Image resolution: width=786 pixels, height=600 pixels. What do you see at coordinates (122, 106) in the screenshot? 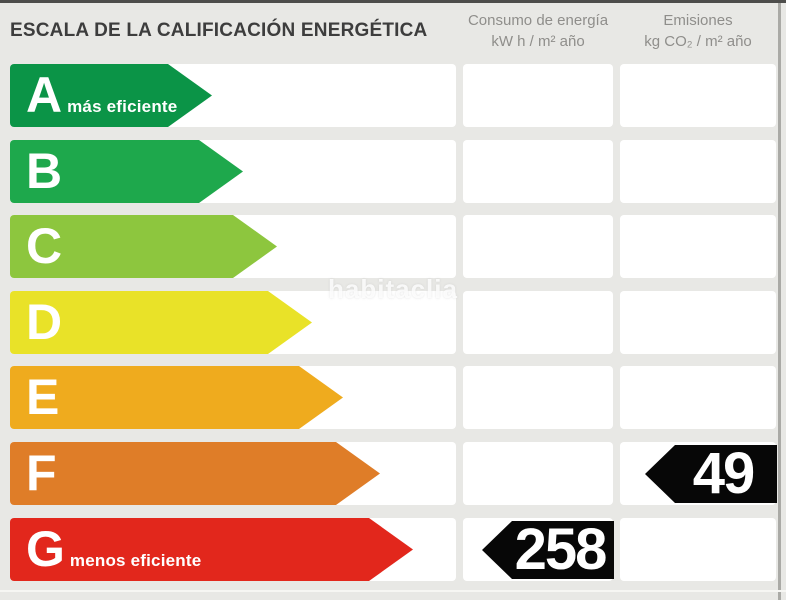
I see `efficiency-note: más eficiente` at bounding box center [122, 106].